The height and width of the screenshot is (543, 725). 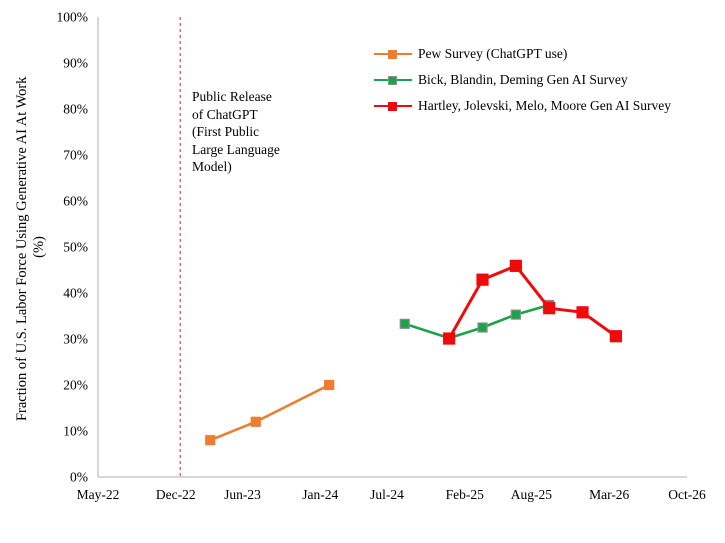 What do you see at coordinates (320, 494) in the screenshot?
I see `x-tick-label: Jan-24` at bounding box center [320, 494].